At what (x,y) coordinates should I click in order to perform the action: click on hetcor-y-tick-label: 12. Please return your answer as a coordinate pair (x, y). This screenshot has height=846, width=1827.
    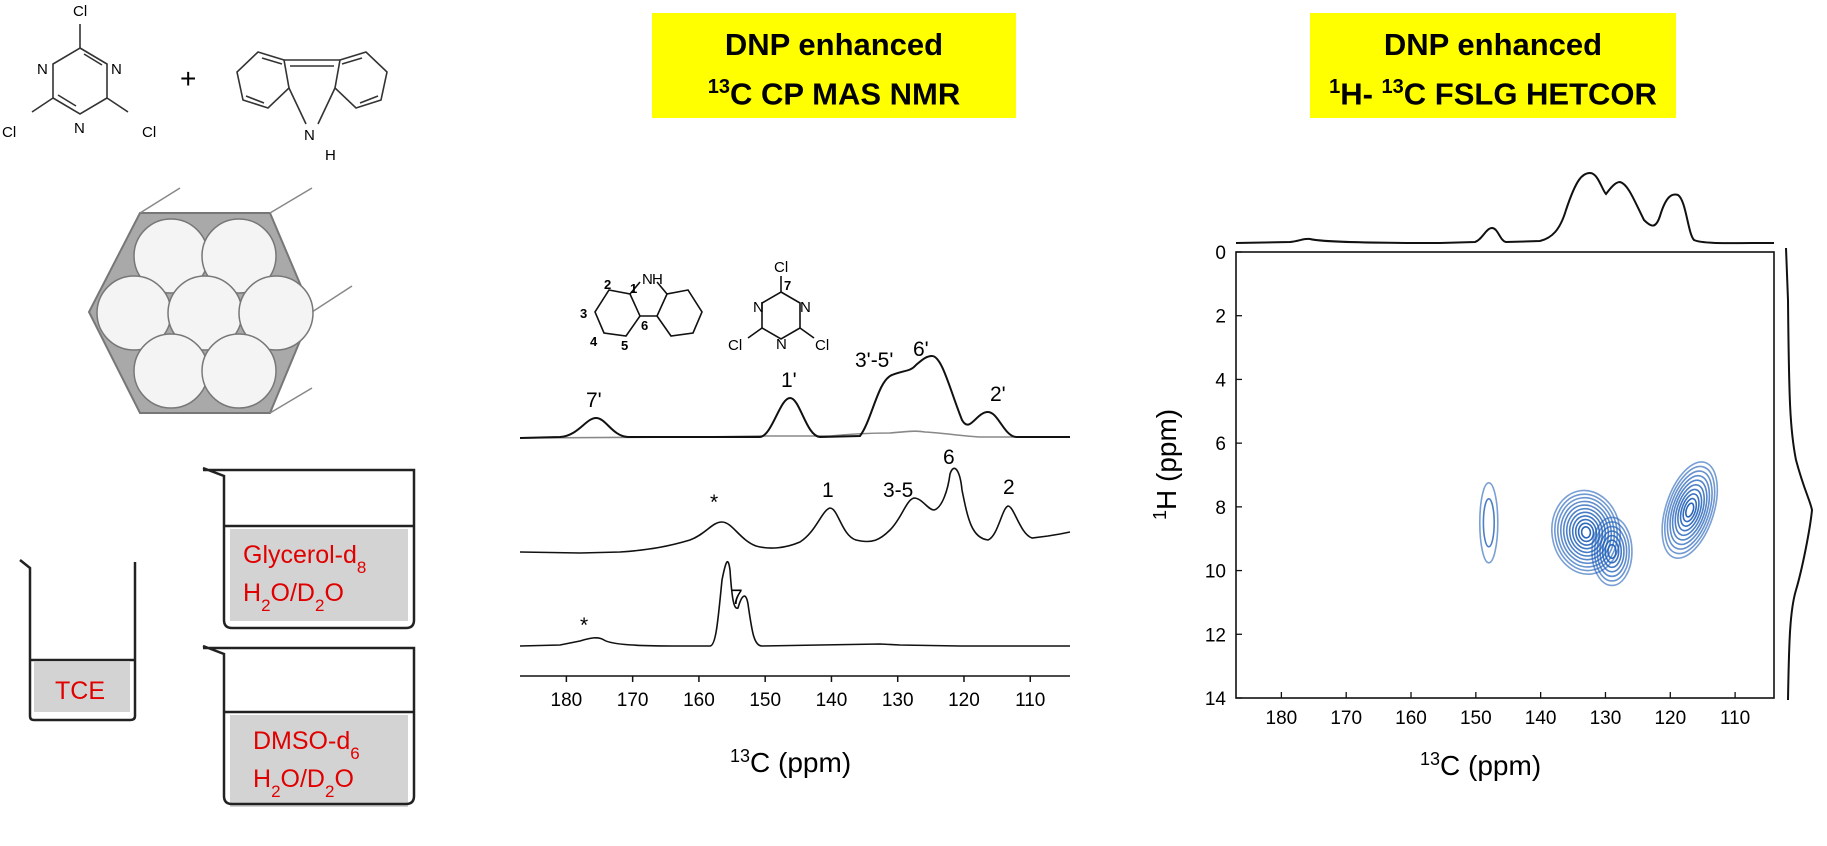
    Looking at the image, I should click on (1215, 635).